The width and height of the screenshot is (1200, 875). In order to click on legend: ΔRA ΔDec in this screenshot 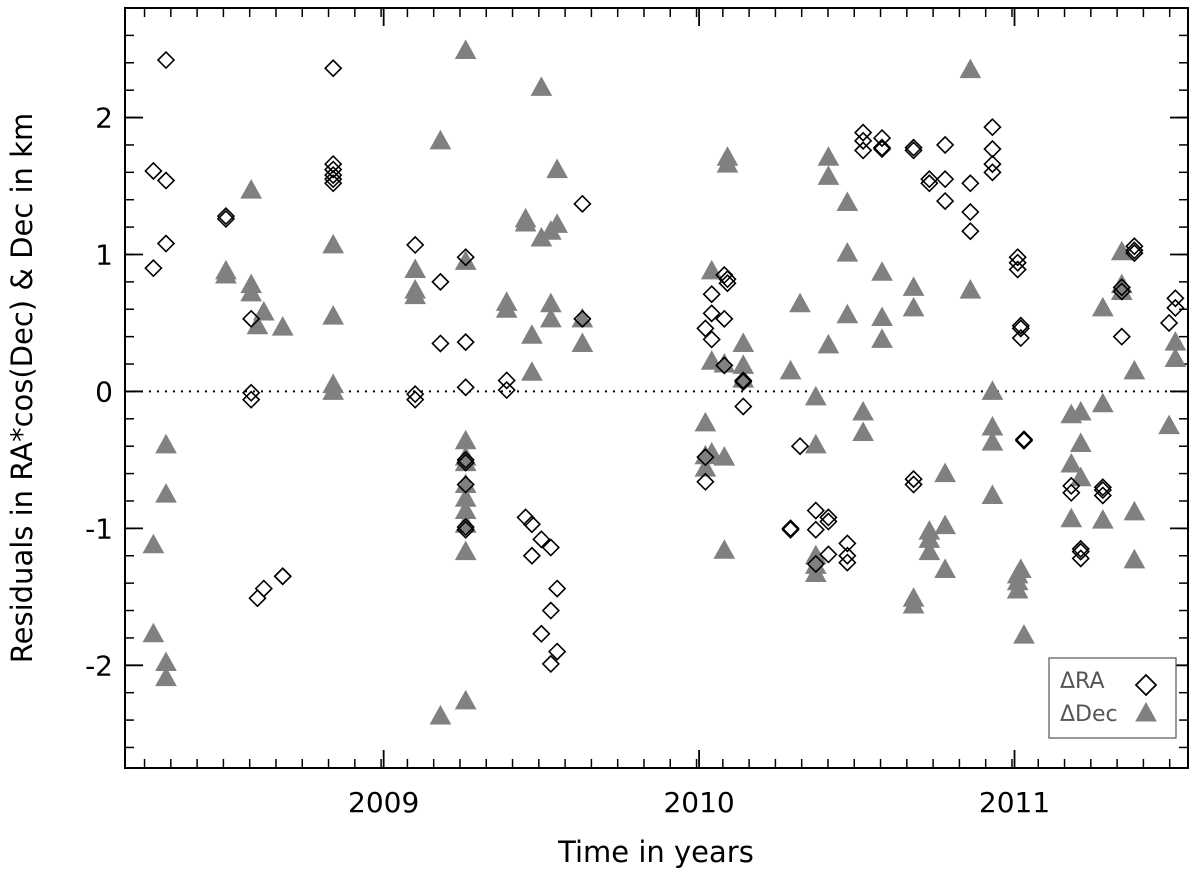, I will do `click(1112, 698)`.